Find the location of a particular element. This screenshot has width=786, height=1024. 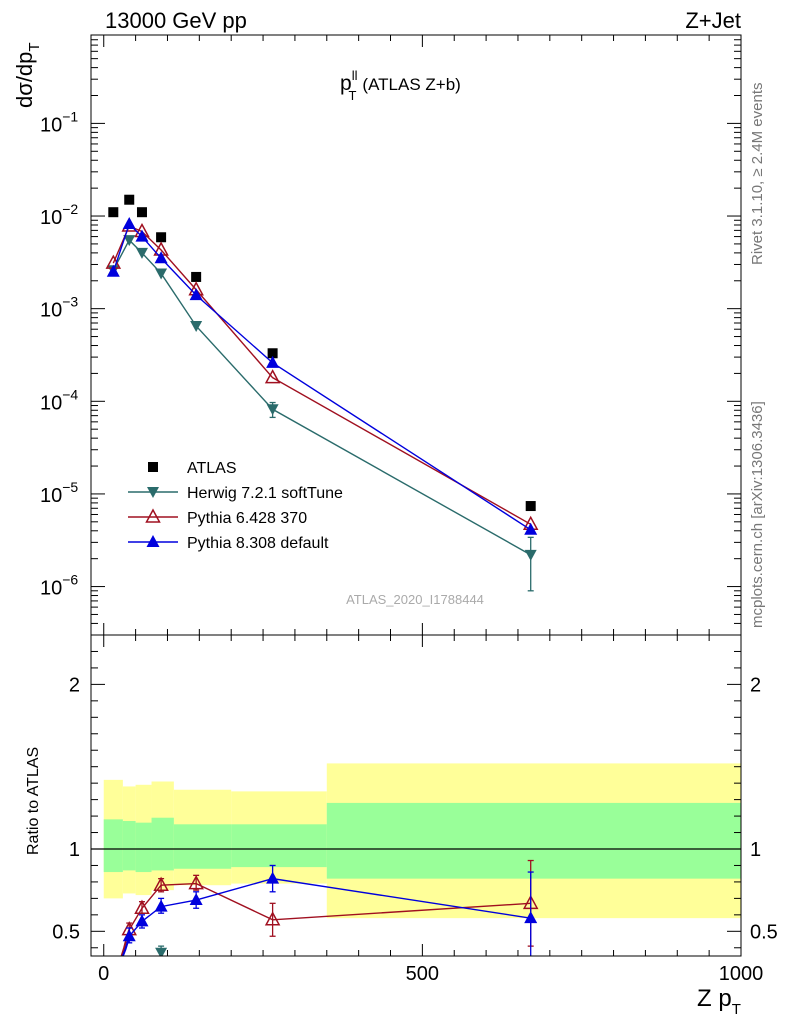

x-tick-label: 0 is located at coordinates (103, 974).